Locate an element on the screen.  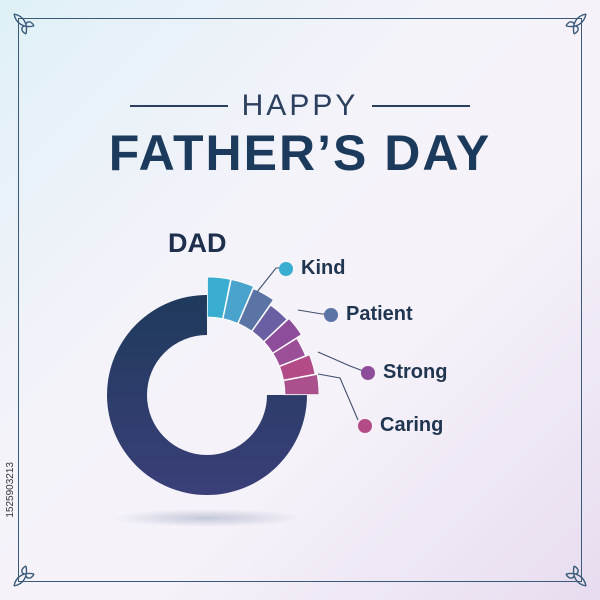
legend-item-kind: Kind is located at coordinates (312, 268).